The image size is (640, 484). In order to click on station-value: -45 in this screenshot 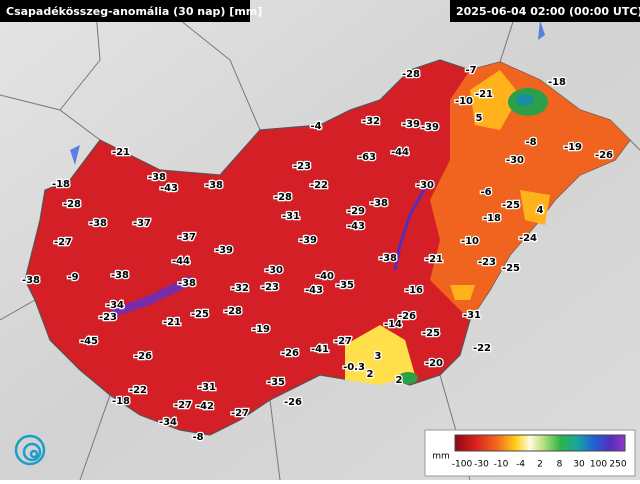, I will do `click(89, 341)`.